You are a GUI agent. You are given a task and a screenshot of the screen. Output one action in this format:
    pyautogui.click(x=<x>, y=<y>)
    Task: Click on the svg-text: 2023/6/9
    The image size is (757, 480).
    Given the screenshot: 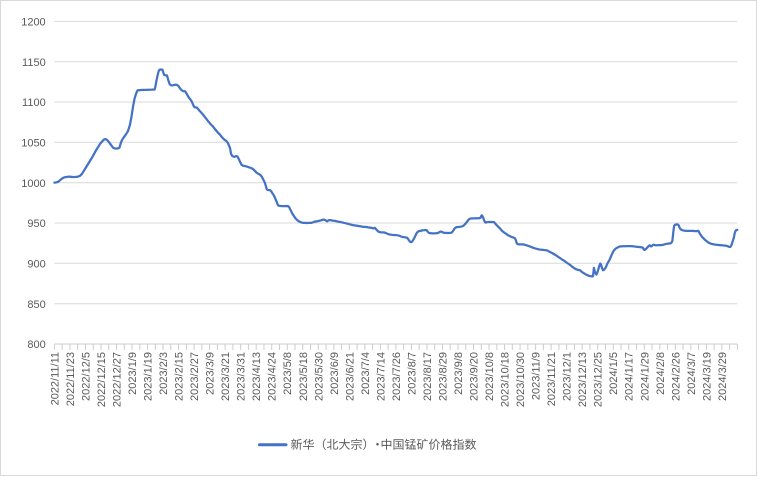 What is the action you would take?
    pyautogui.click(x=335, y=373)
    